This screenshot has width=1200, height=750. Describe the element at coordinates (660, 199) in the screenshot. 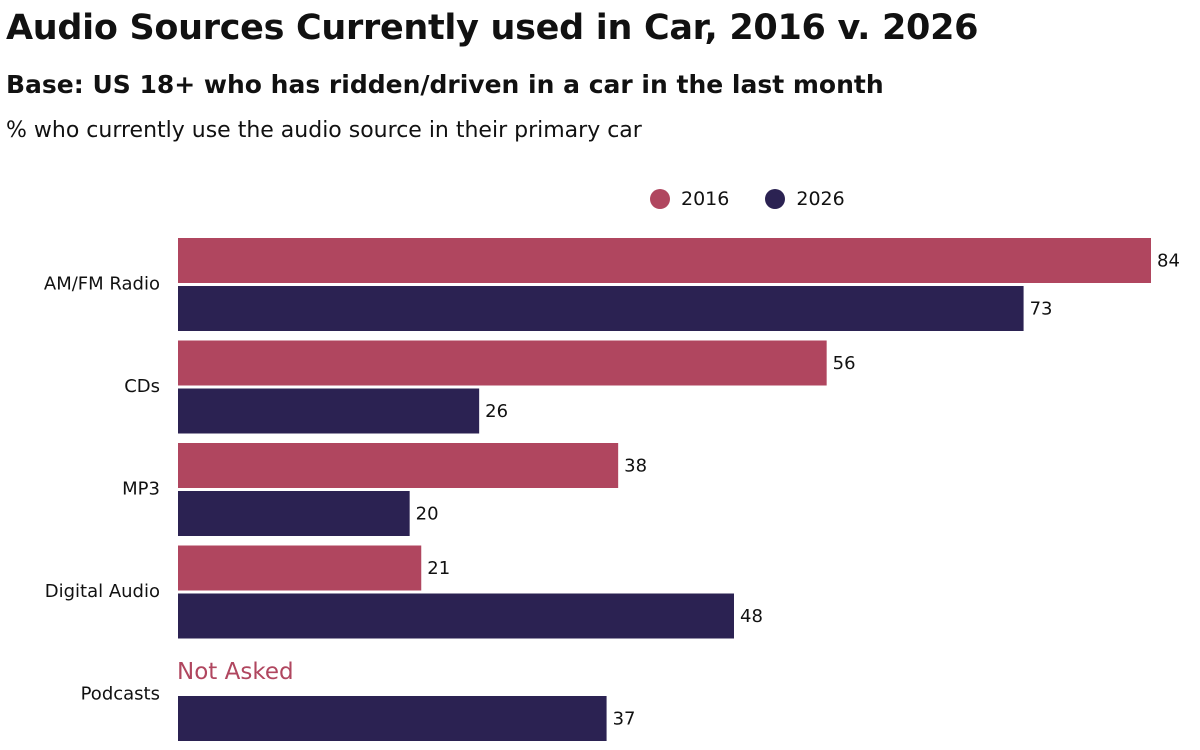

I see `legend-swatch-2016` at that location.